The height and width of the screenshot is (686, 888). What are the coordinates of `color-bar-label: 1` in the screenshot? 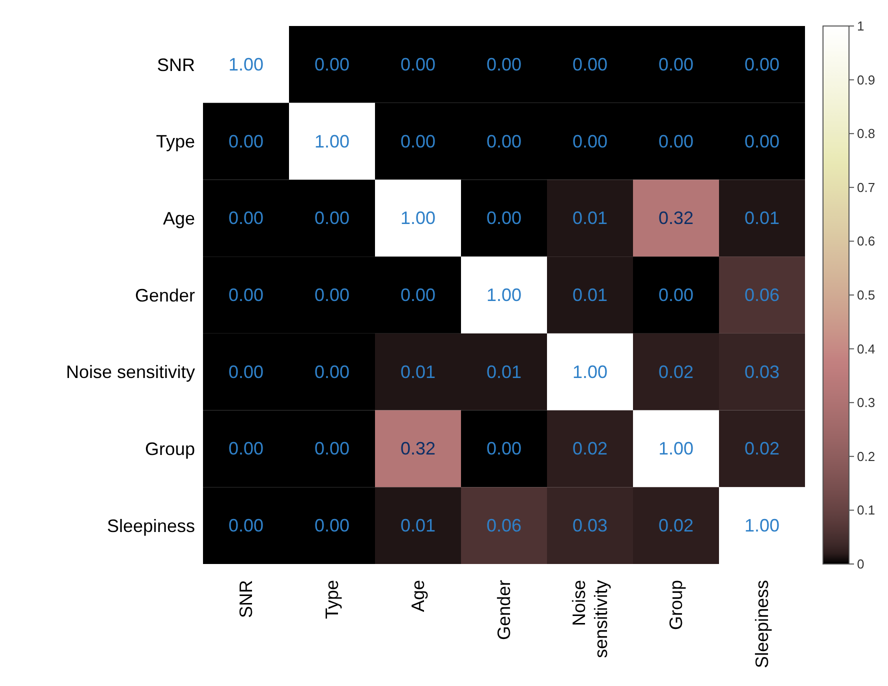 It's located at (860, 26).